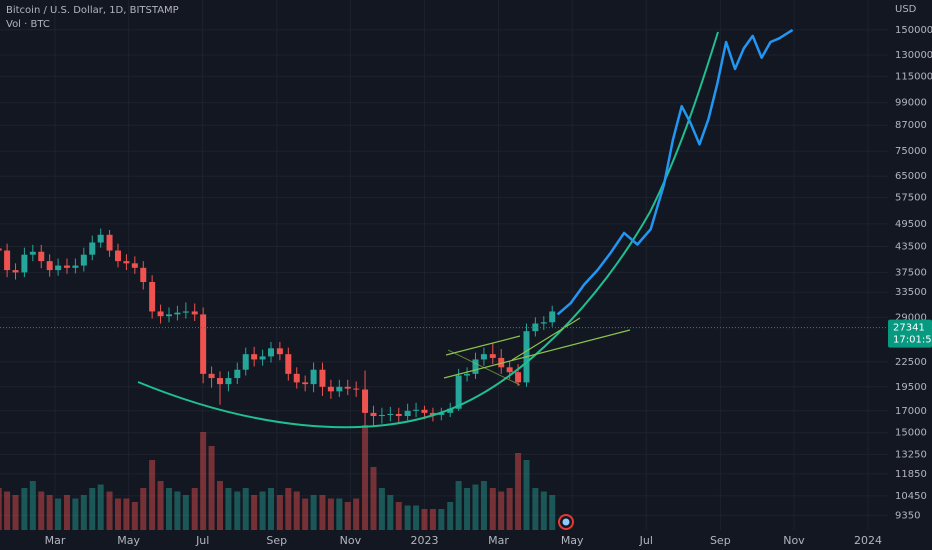  Describe the element at coordinates (278, 477) in the screenshot. I see `volume-layer` at that location.